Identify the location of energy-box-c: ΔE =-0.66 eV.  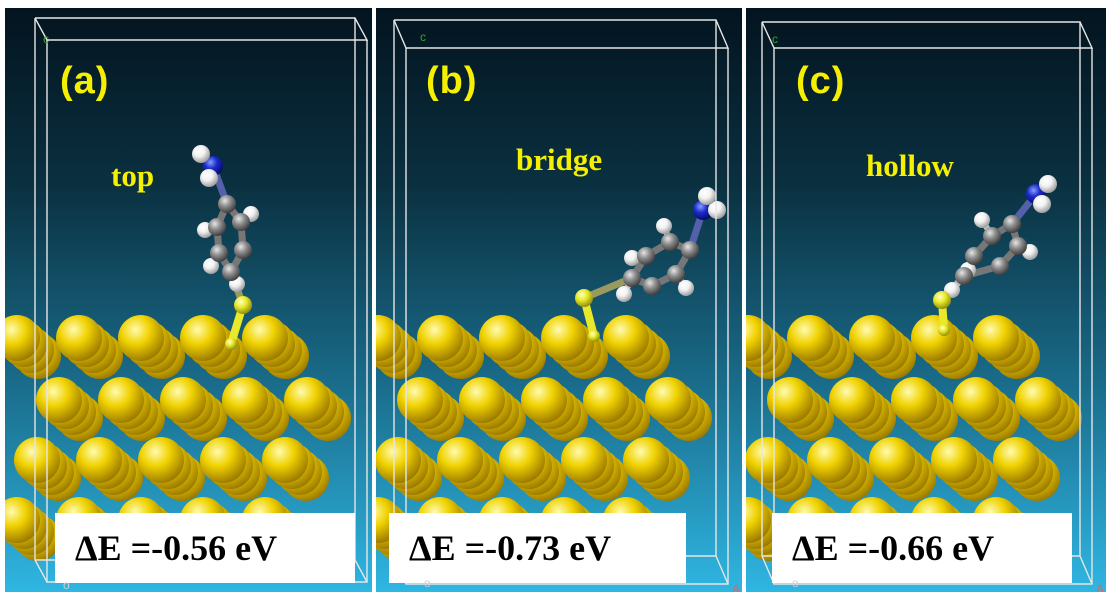
(922, 548).